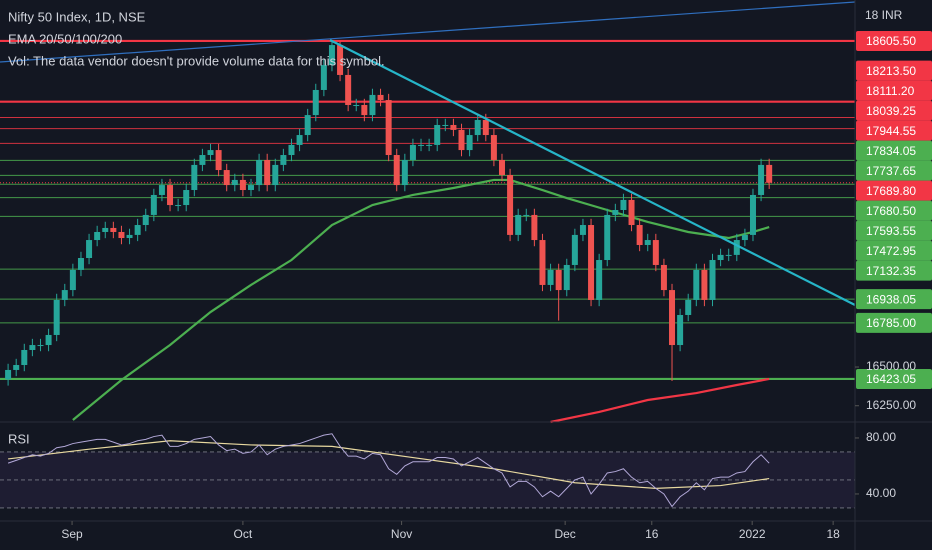 This screenshot has width=932, height=550. Describe the element at coordinates (752, 534) in the screenshot. I see `x-tick-label: 2022` at that location.